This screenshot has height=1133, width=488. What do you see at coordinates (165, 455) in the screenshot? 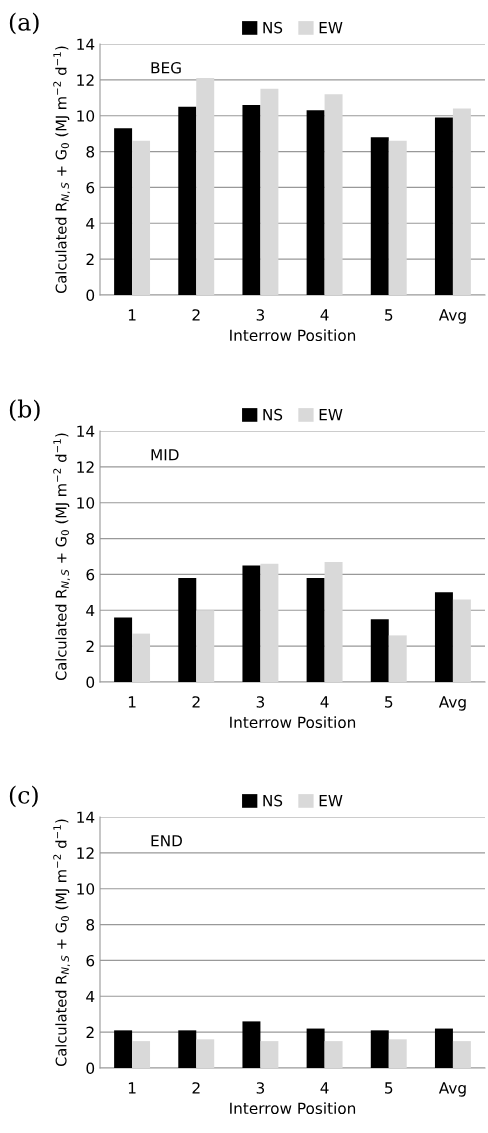
I see `annotation: MID` at bounding box center [165, 455].